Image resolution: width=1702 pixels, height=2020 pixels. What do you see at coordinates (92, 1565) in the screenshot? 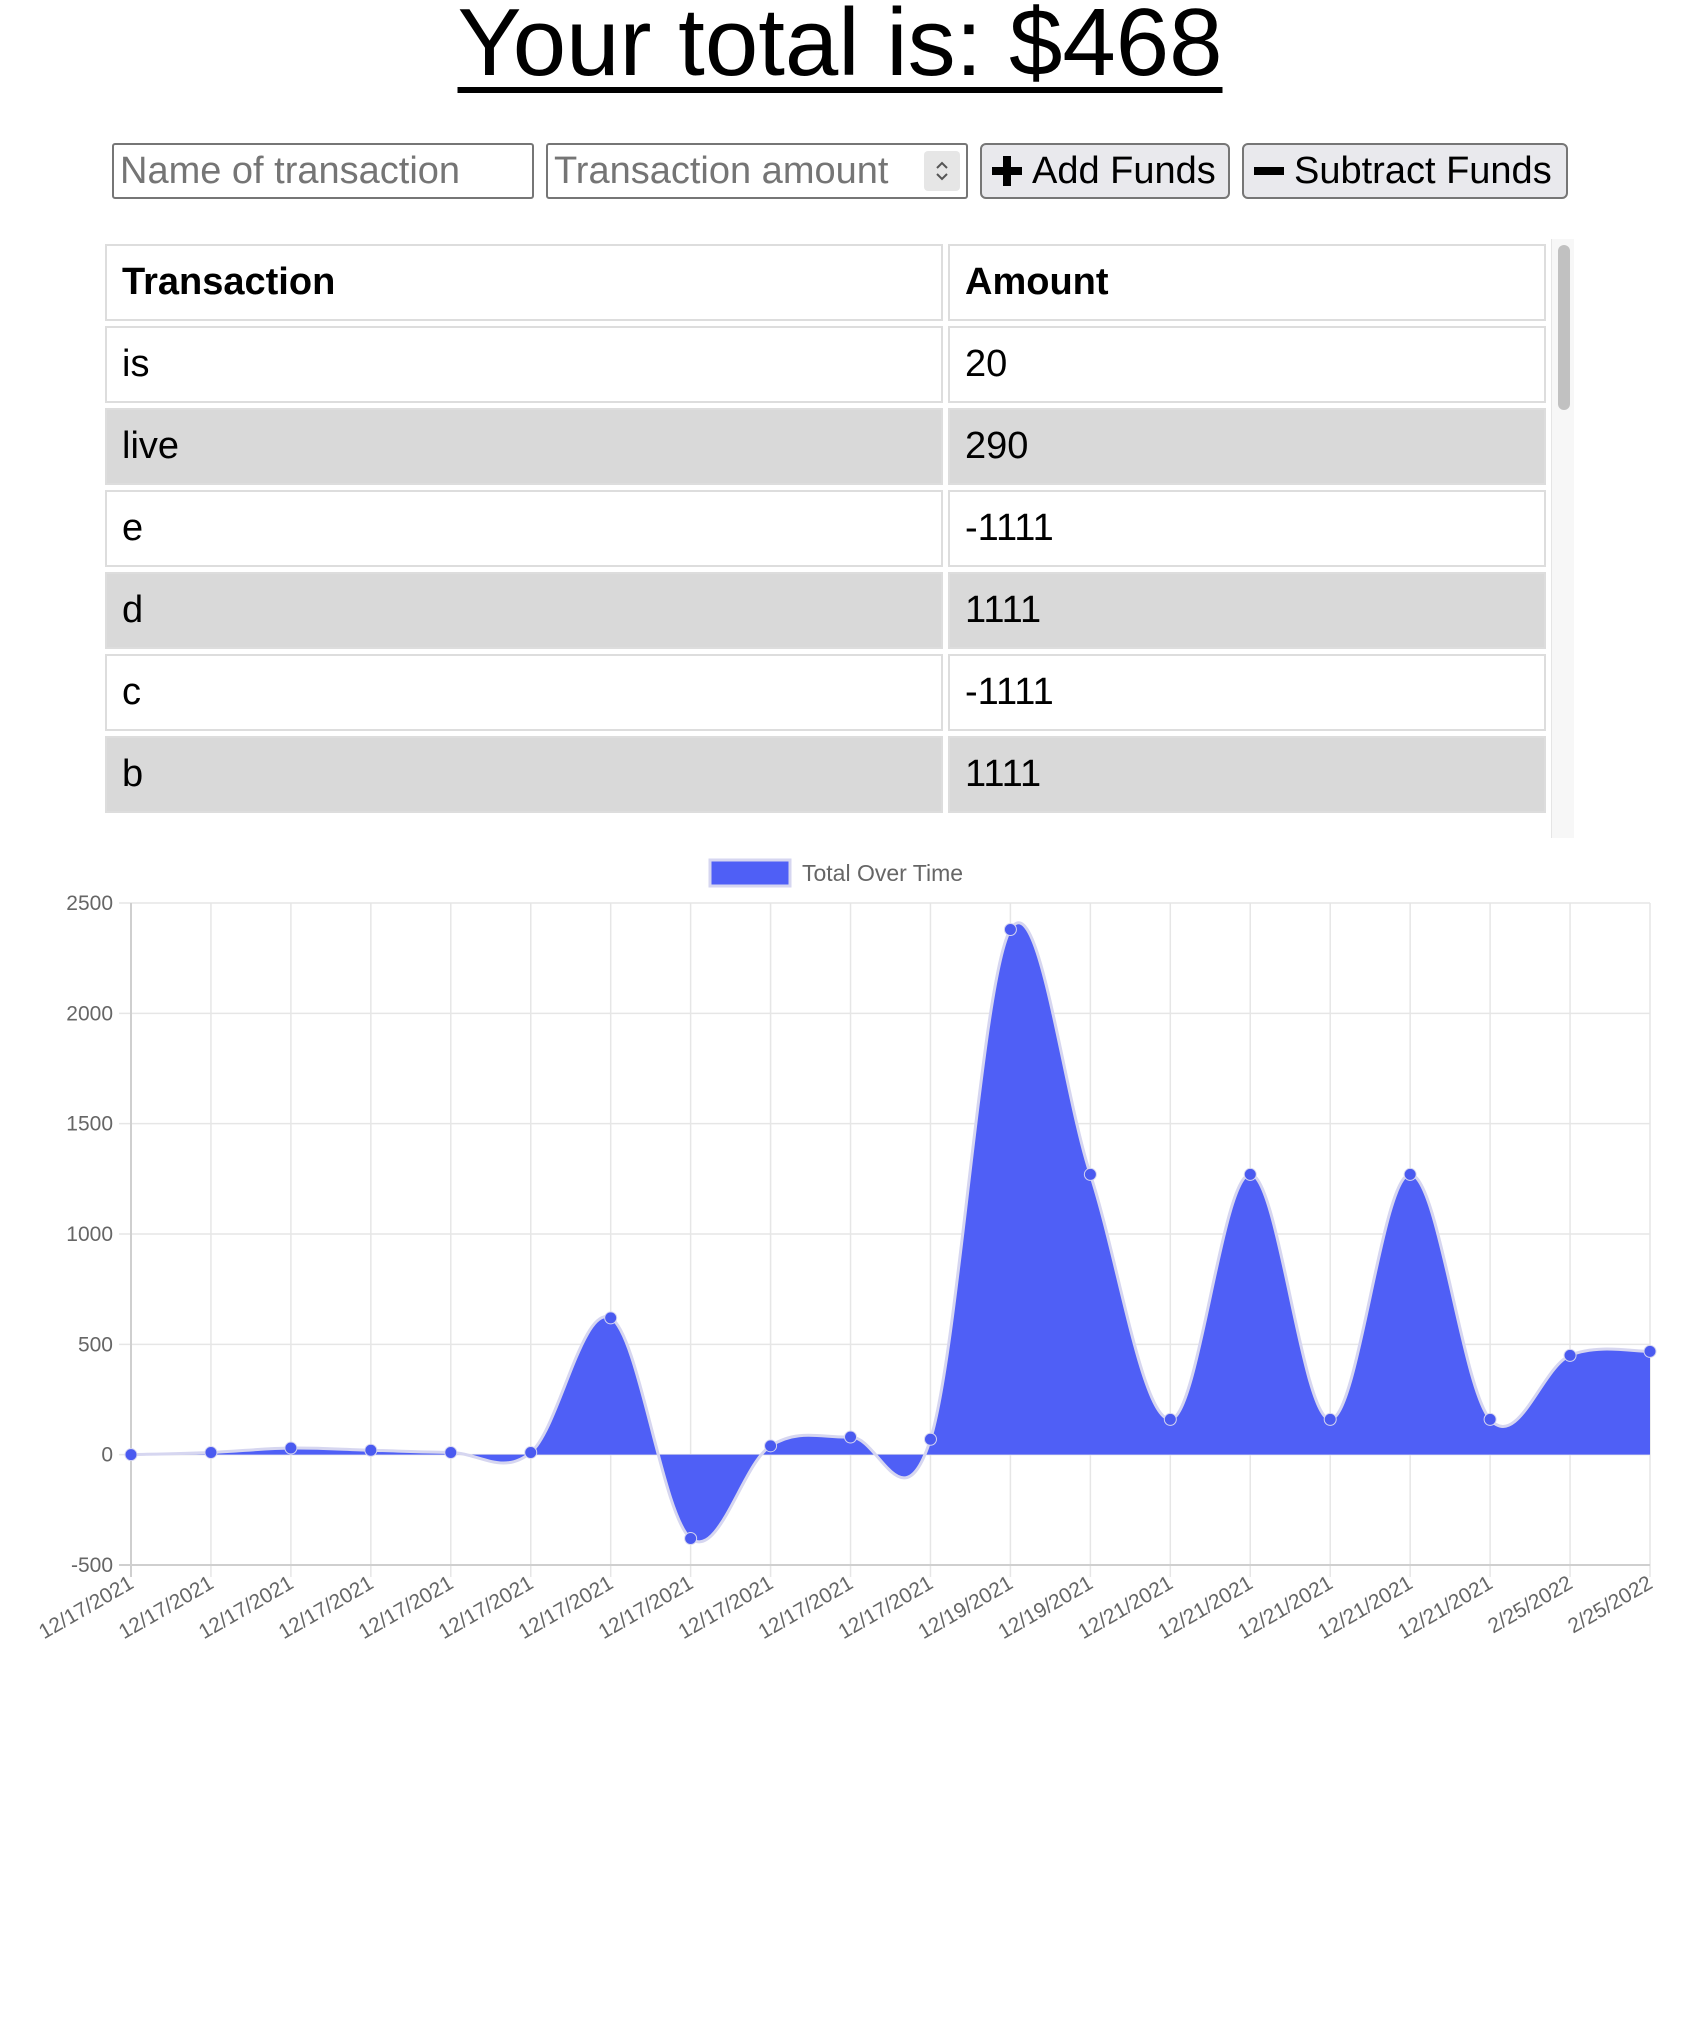
I see `y-tick-label: -500` at bounding box center [92, 1565].